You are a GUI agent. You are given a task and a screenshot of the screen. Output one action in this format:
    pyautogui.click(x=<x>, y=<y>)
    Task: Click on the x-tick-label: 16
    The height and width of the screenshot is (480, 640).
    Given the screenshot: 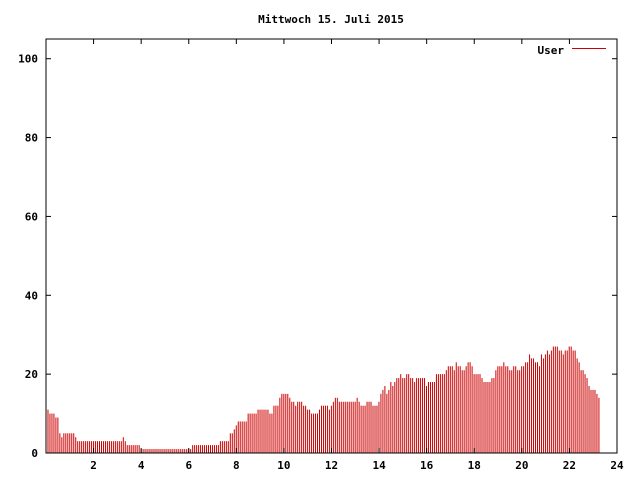 What is the action you would take?
    pyautogui.click(x=427, y=465)
    